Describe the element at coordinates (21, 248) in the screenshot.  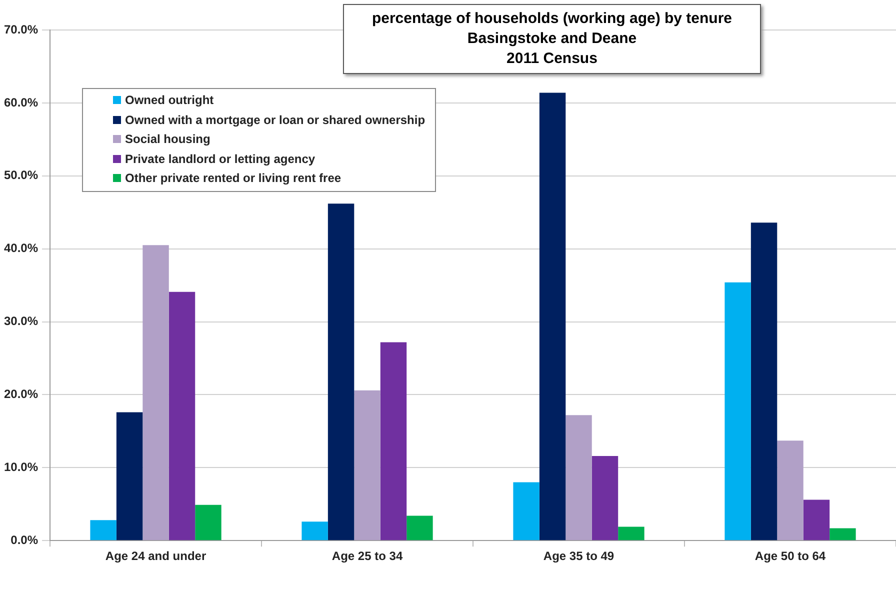
I see `y-tick-label: 40.0%` at that location.